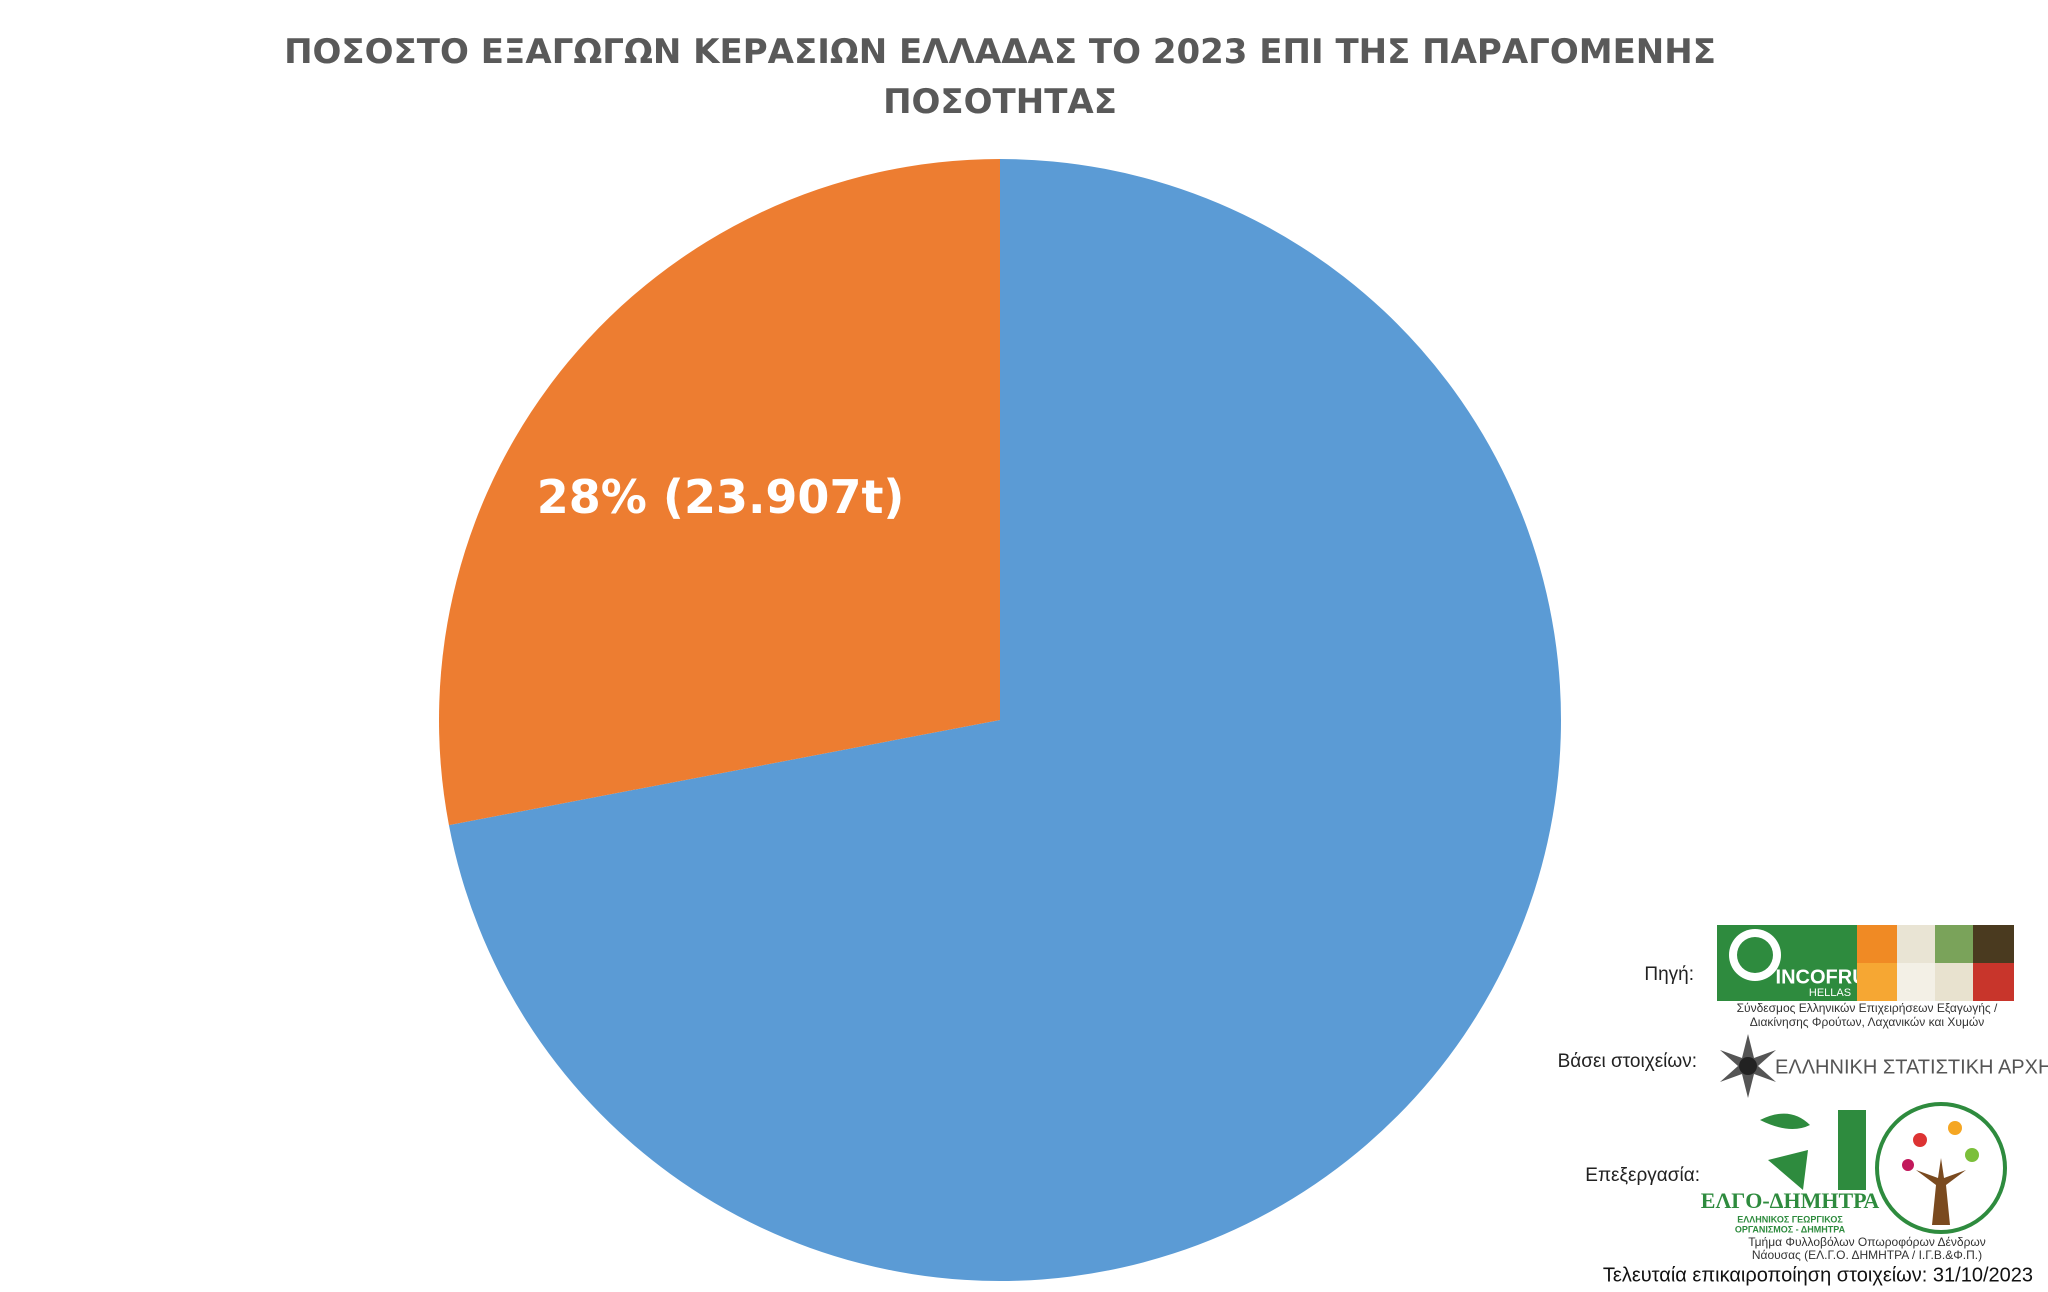 This screenshot has height=1292, width=2048. I want to click on processing-caption: Νάουσας (ΕΛ.Γ.Ο. ΔΗΜΗΤΡΑ / Ι.Γ.Β.&Φ.Π.), so click(1867, 1255).